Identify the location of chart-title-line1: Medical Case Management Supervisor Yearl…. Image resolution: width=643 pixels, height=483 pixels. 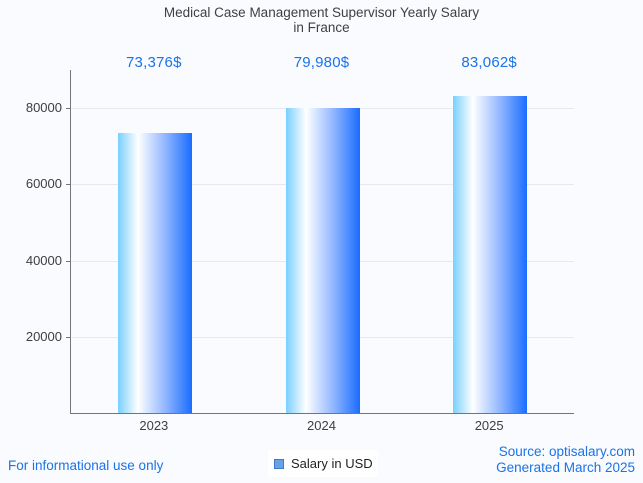
(321, 12).